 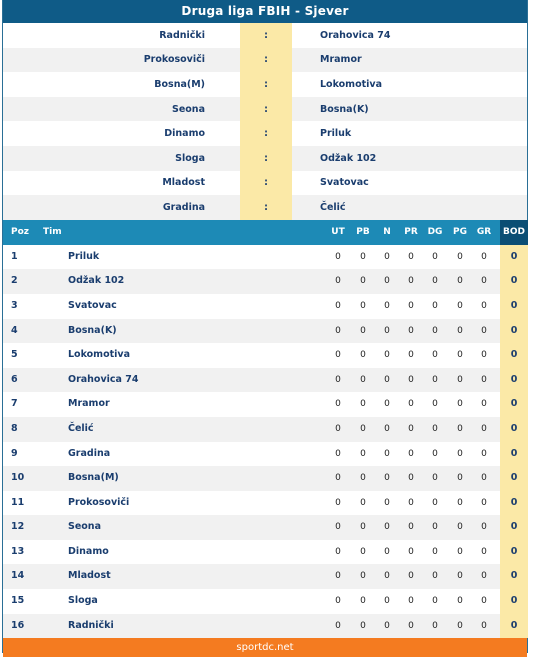 I want to click on fixture-away-team: Orahovica 74, so click(x=355, y=35).